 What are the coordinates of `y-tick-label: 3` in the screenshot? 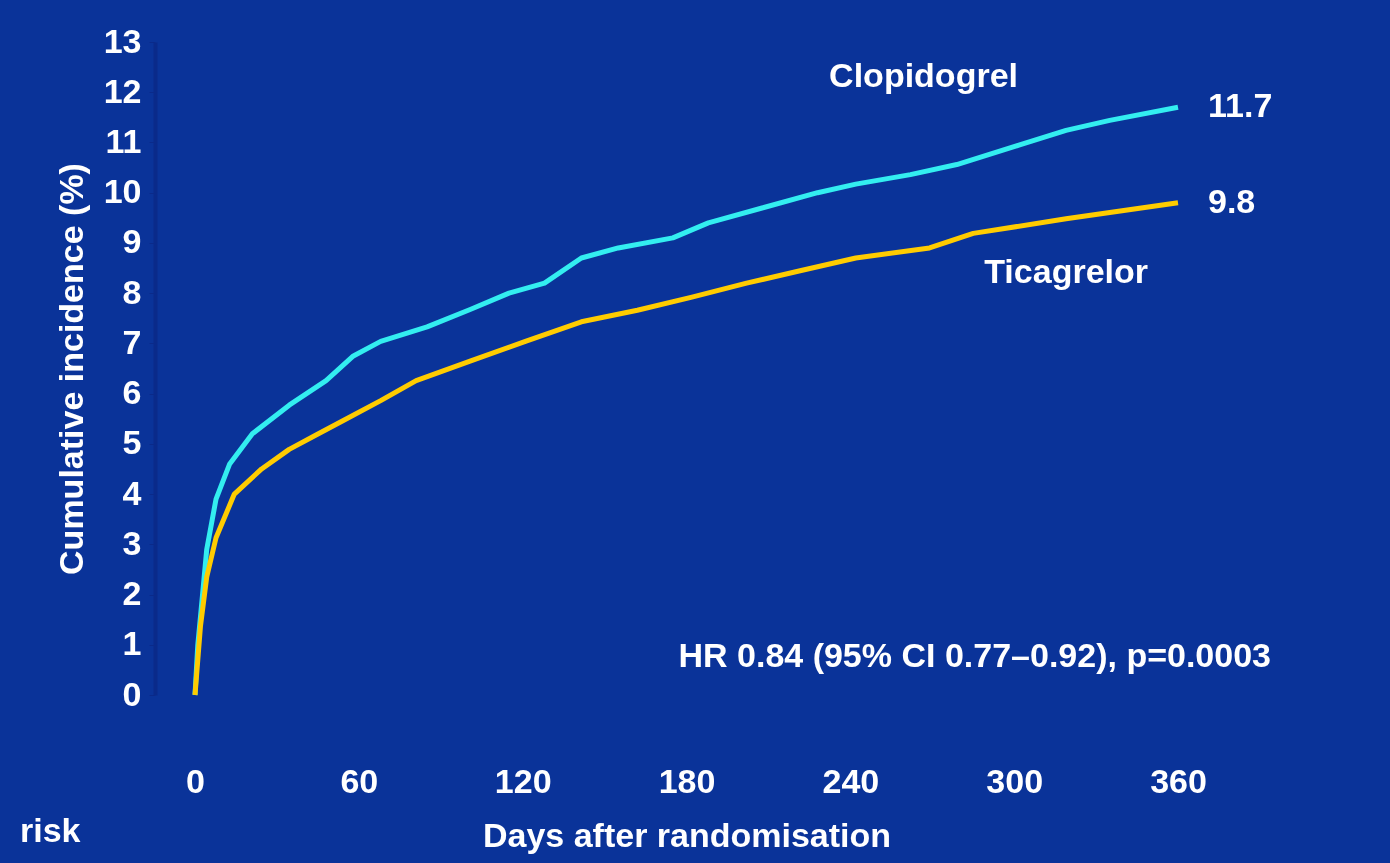 It's located at (132, 542).